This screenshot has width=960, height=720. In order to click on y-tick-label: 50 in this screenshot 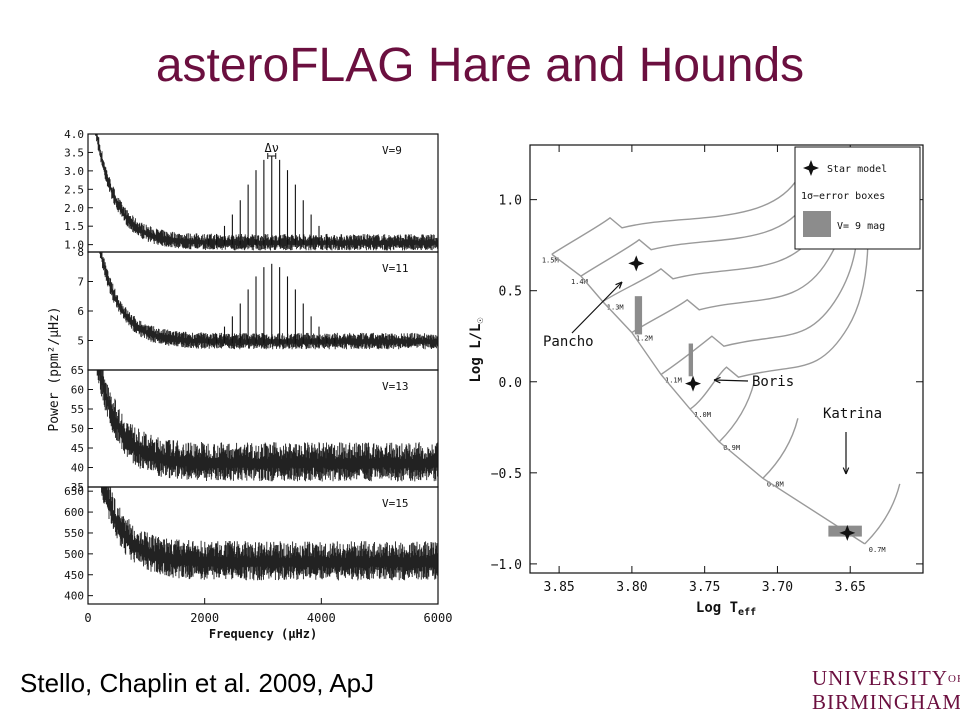, I will do `click(77, 429)`.